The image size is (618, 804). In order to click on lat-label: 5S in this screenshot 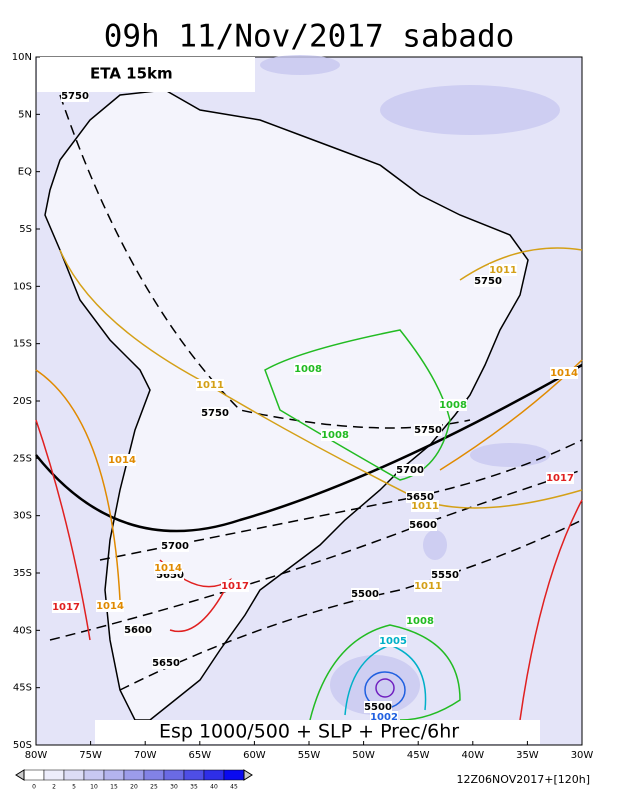, I will do `click(25, 229)`.